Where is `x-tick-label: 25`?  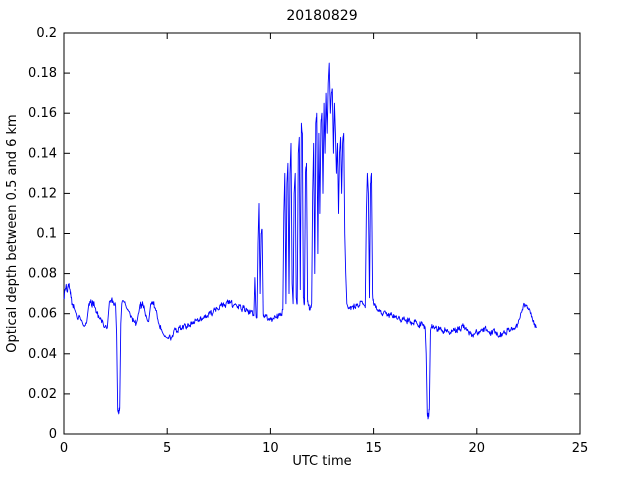 x-tick-label: 25 is located at coordinates (580, 448).